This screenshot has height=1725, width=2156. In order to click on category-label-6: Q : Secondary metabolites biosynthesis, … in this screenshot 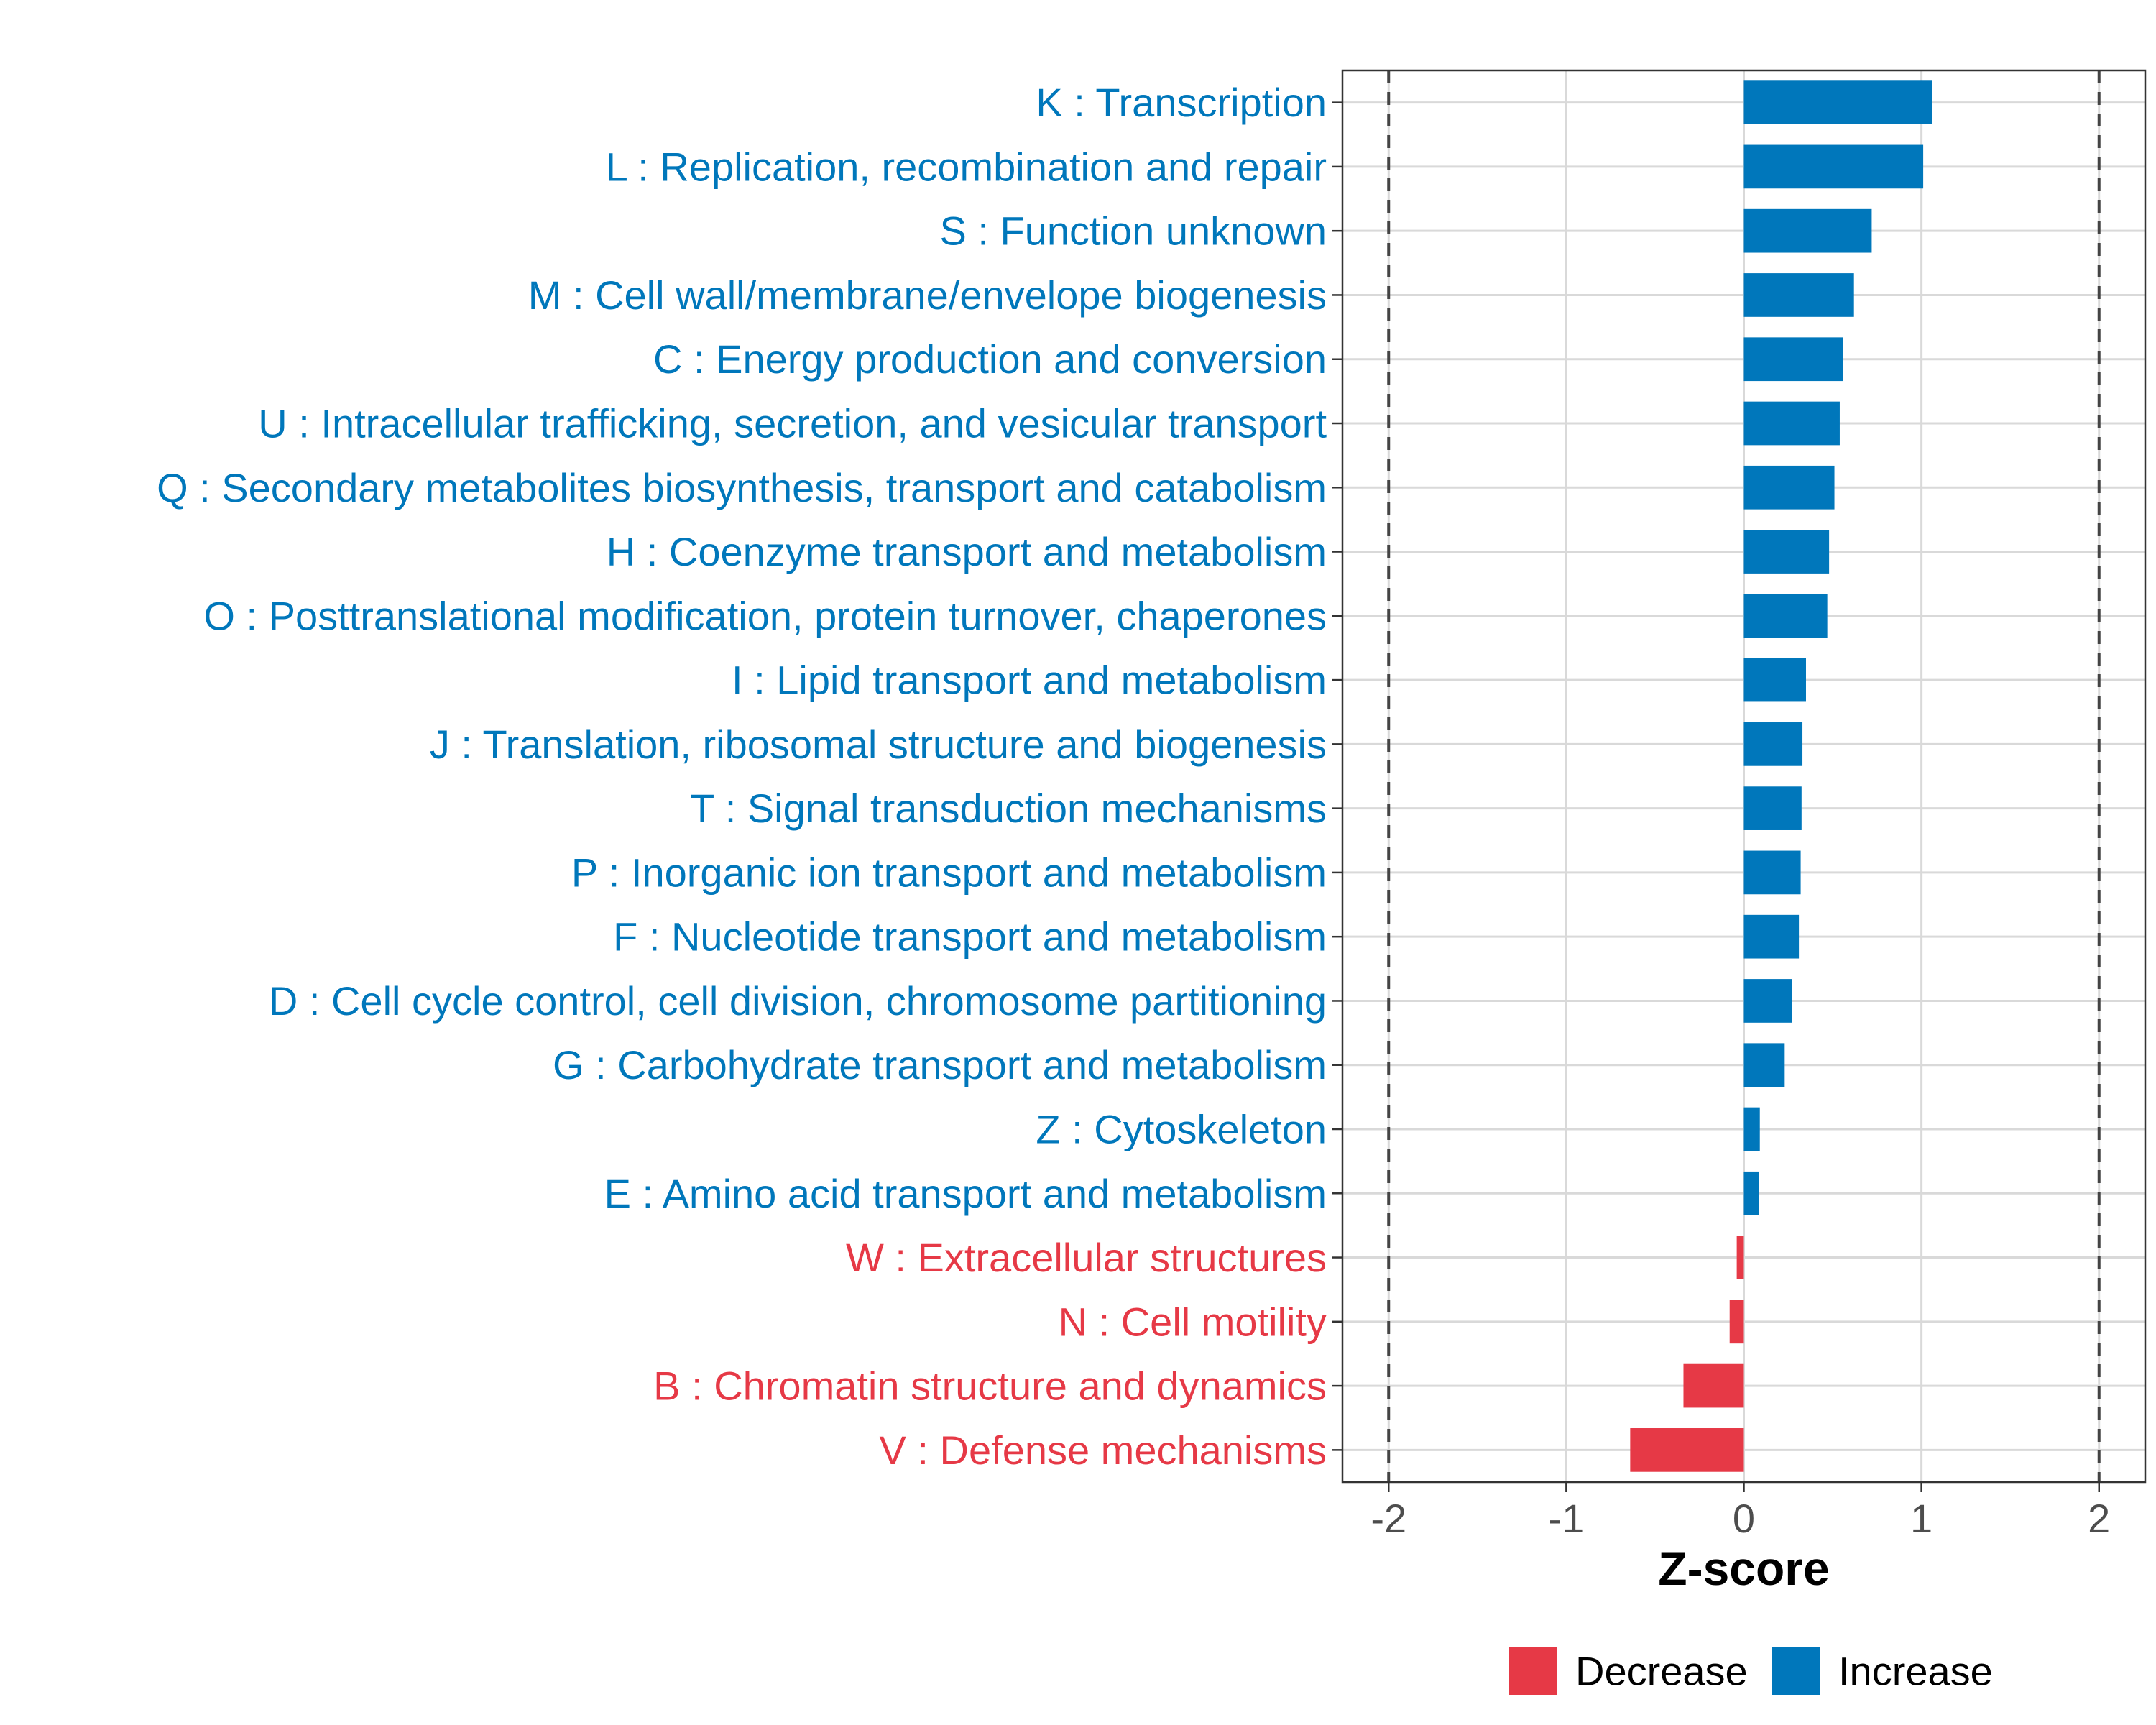, I will do `click(742, 487)`.